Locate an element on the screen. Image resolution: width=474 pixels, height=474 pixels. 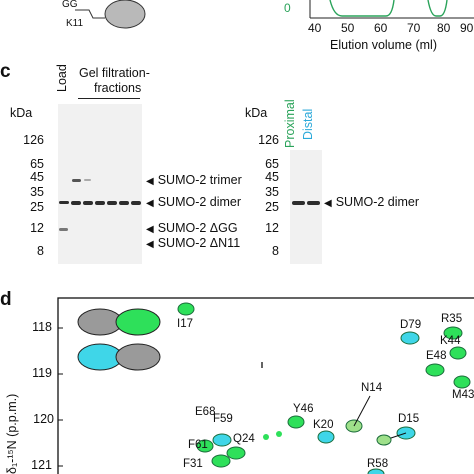
peak-label-f31: F31 is located at coordinates (193, 464).